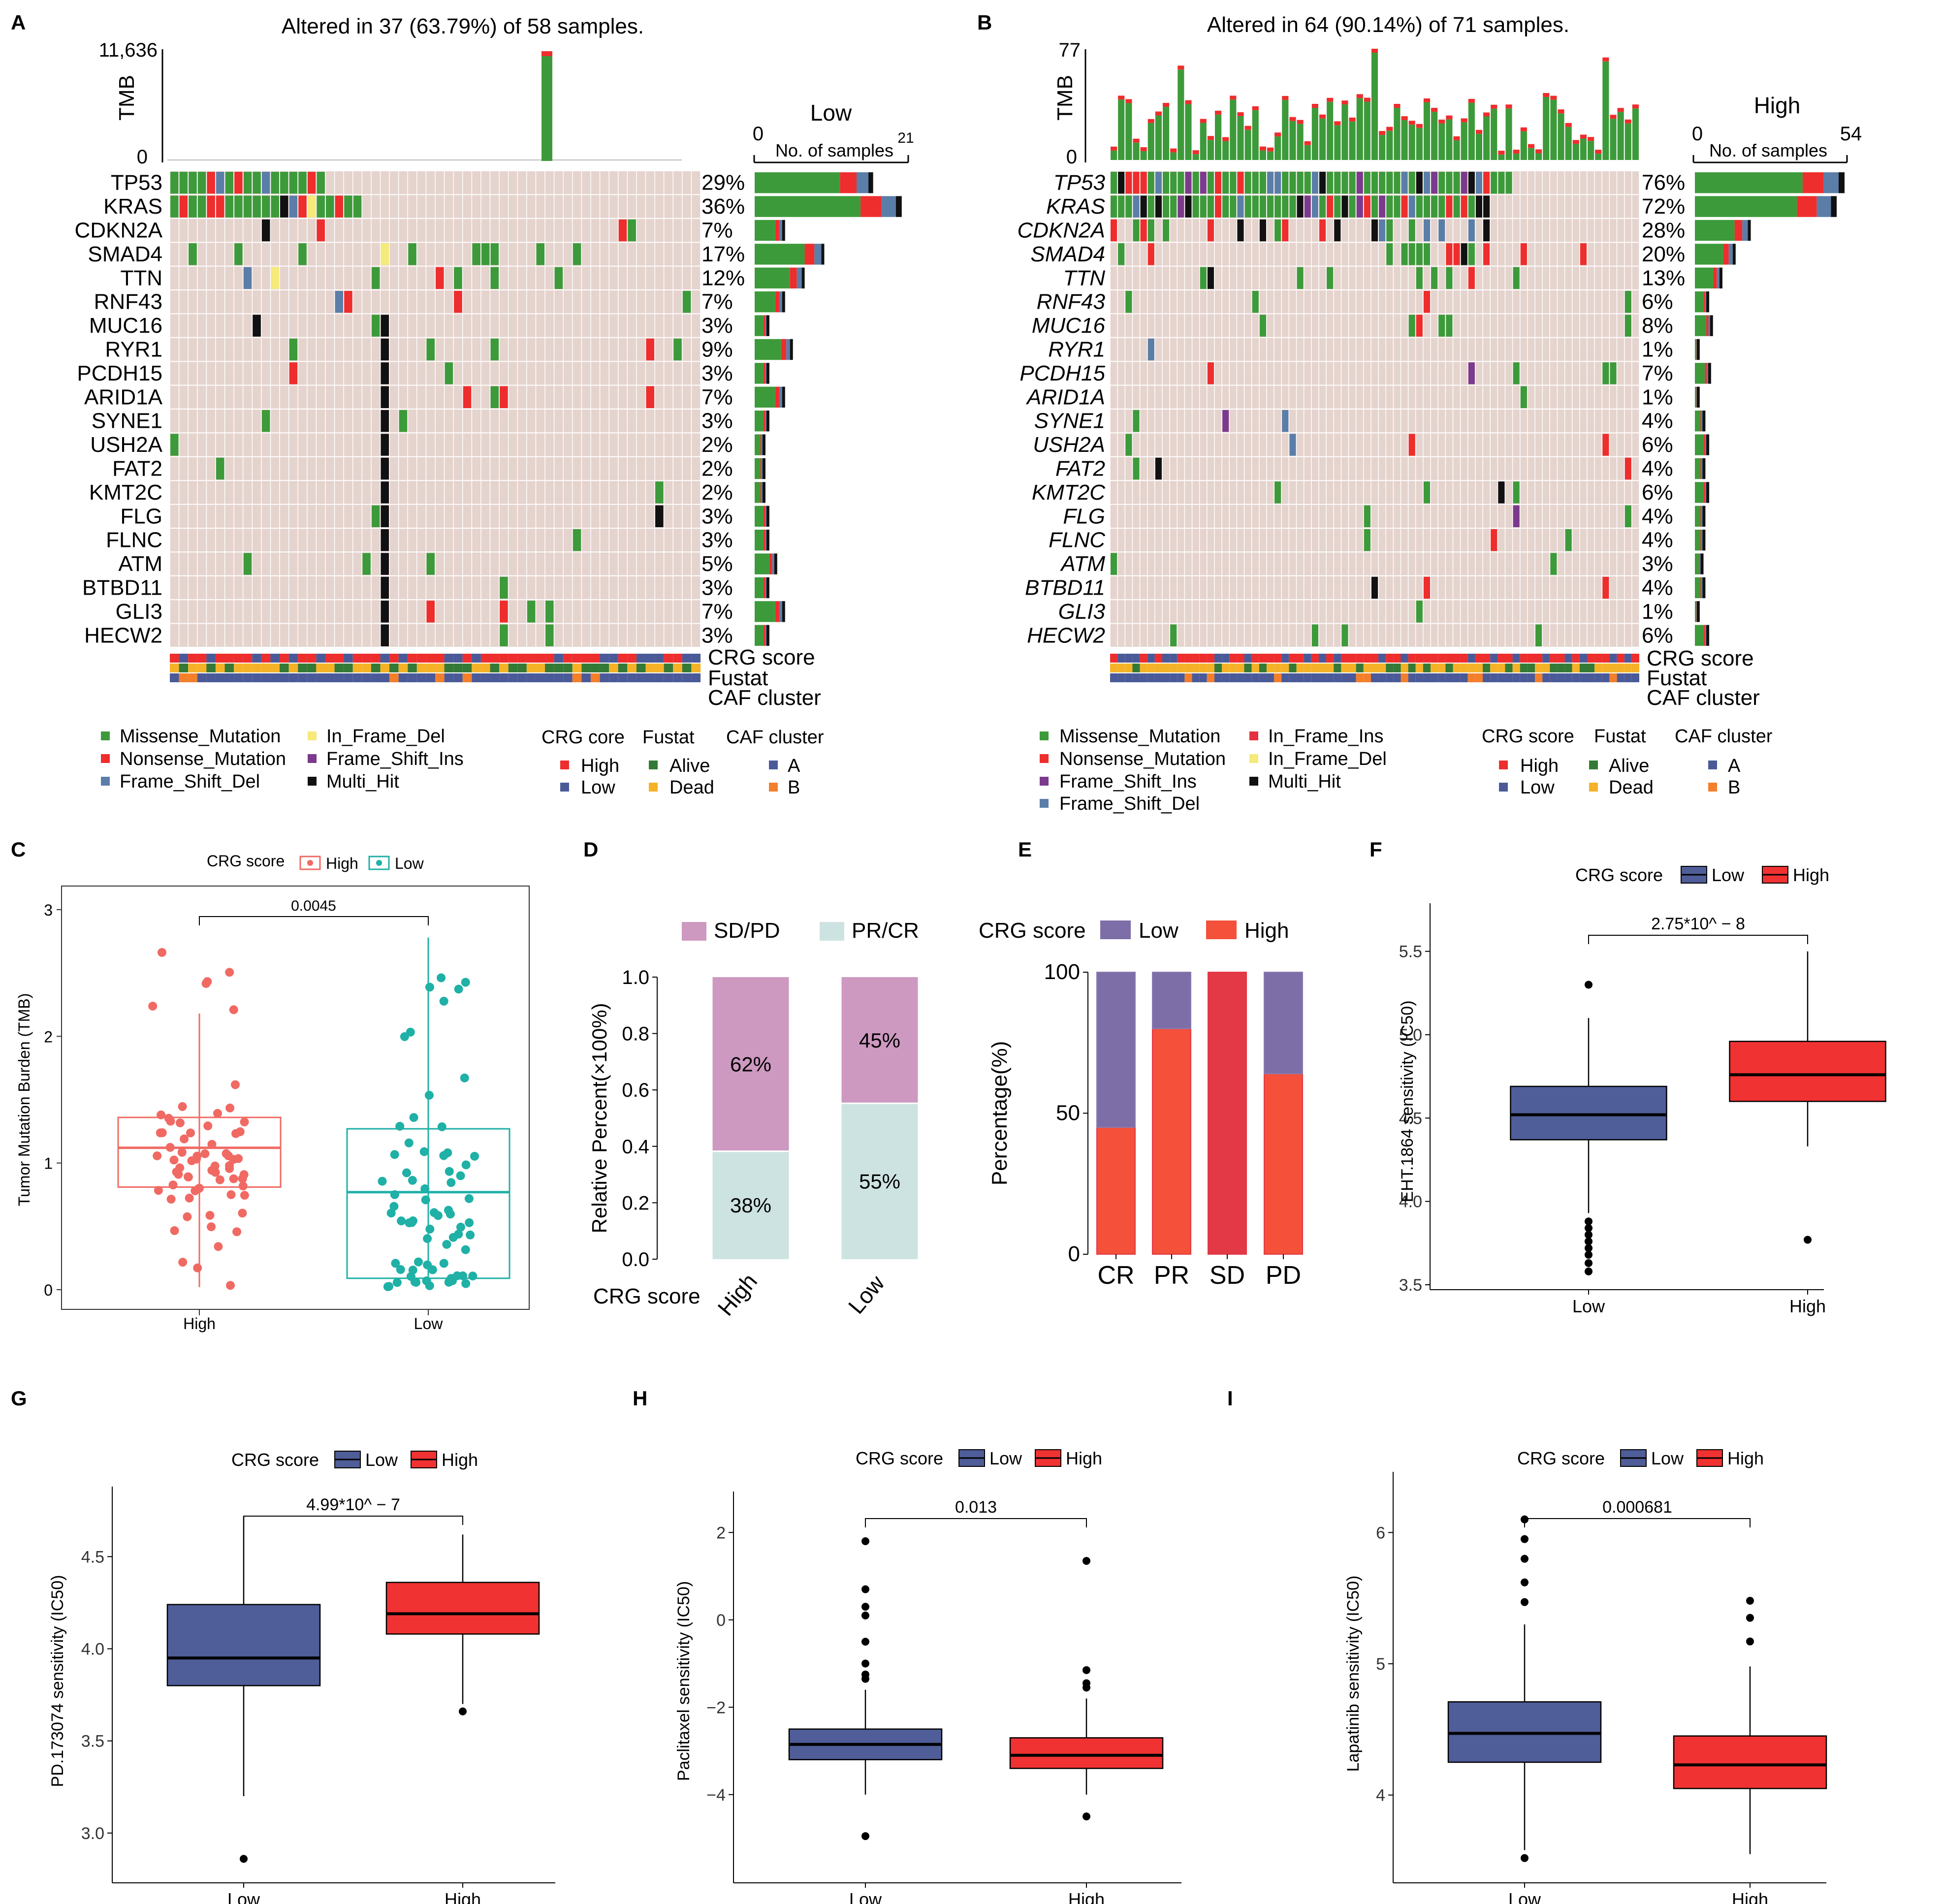  I want to click on x-tick-label-high: High, so click(1807, 1306).